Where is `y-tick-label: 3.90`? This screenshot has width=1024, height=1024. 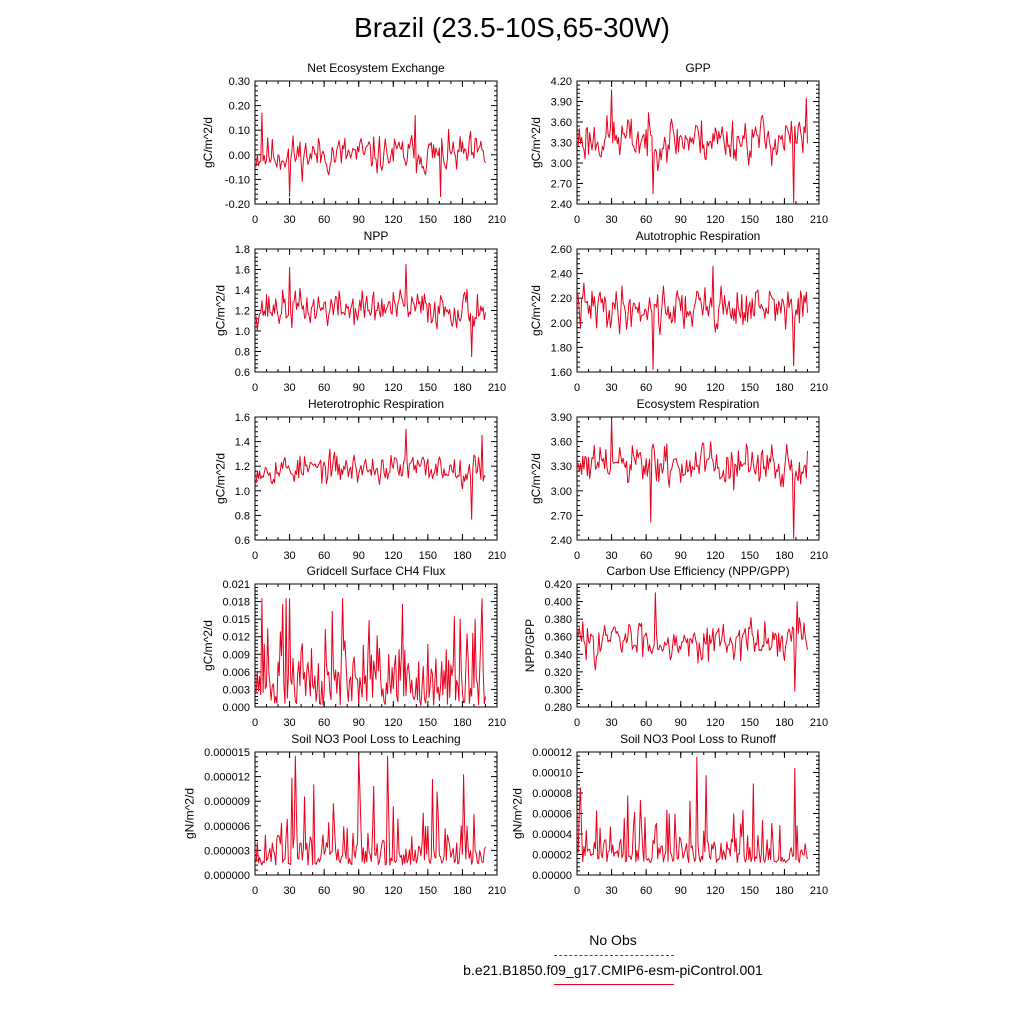 y-tick-label: 3.90 is located at coordinates (561, 418).